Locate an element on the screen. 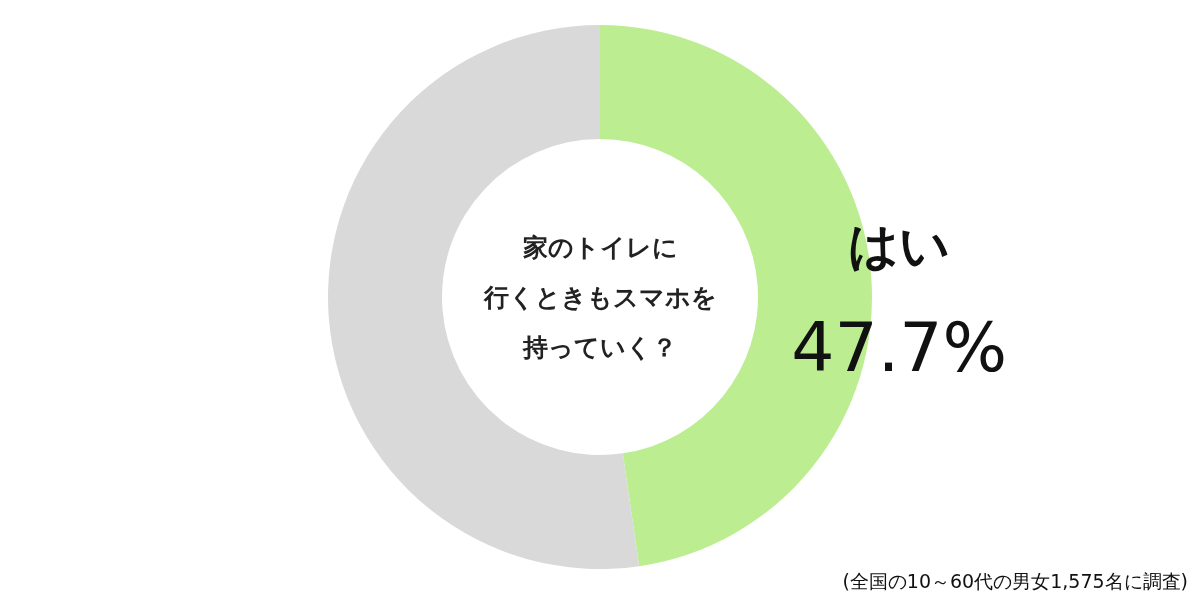 The height and width of the screenshot is (600, 1200). data-label: 47.7% is located at coordinates (899, 348).